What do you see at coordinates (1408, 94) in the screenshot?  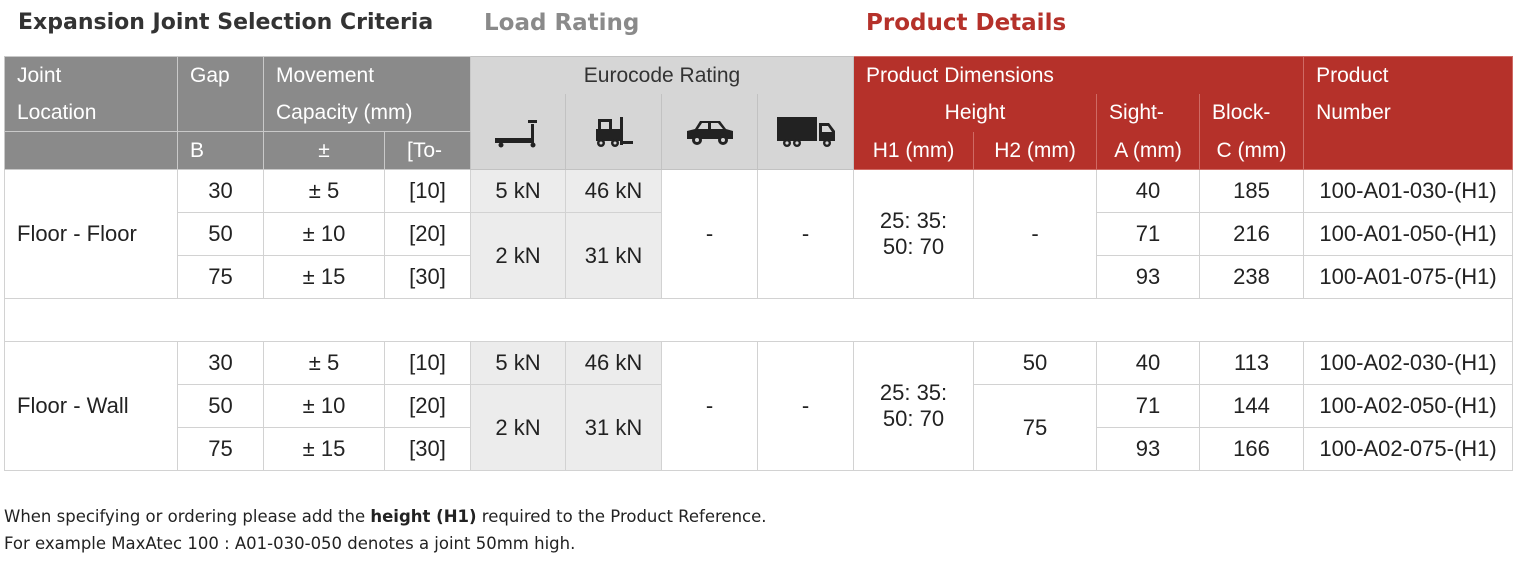 I see `header-product-number: Product Number` at bounding box center [1408, 94].